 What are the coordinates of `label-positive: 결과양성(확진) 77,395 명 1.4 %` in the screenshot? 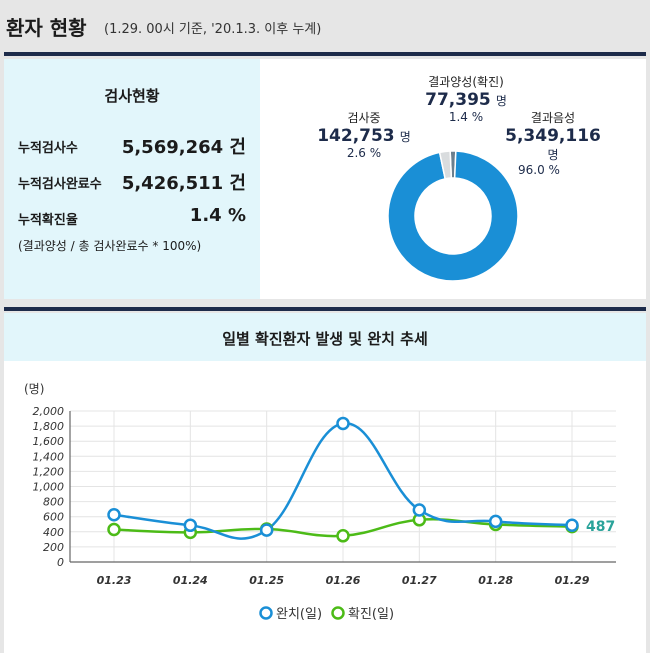 It's located at (466, 98).